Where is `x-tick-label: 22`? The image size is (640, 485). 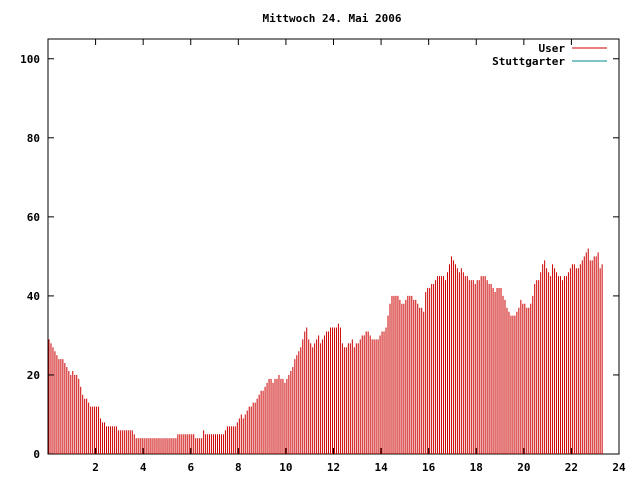 x-tick-label: 22 is located at coordinates (571, 467).